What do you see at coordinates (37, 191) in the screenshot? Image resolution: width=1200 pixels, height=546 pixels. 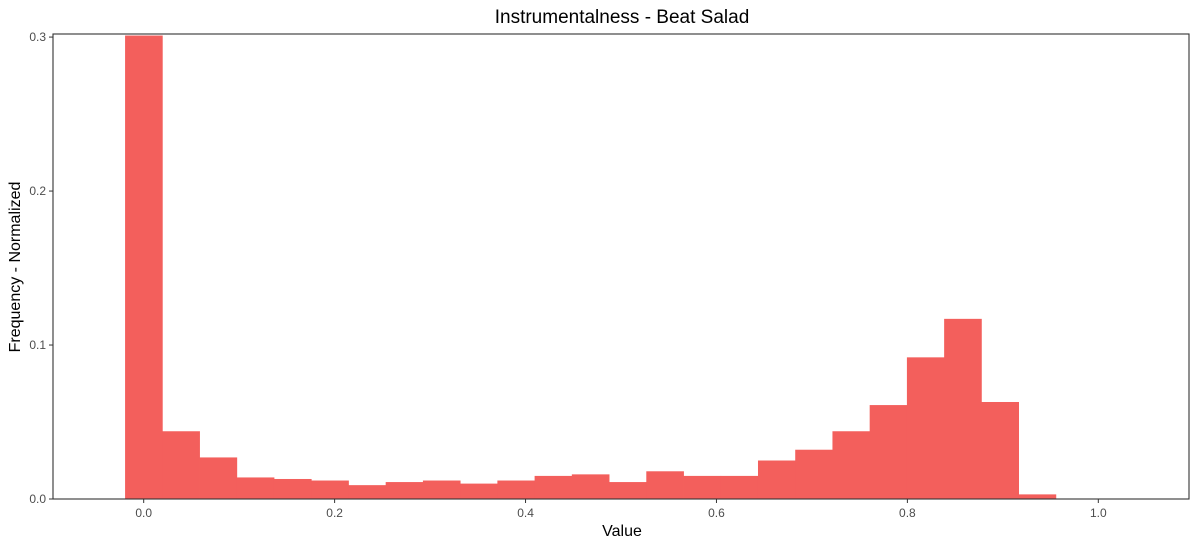 I see `y-tick-label: 0.2` at bounding box center [37, 191].